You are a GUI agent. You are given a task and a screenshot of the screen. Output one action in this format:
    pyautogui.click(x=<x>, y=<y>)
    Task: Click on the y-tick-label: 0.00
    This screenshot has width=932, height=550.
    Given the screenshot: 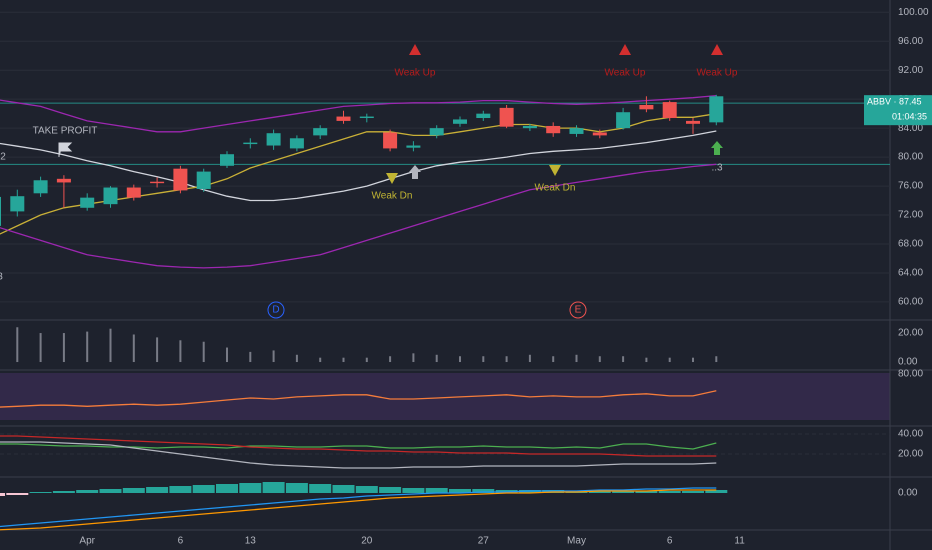 What is the action you would take?
    pyautogui.click(x=908, y=362)
    